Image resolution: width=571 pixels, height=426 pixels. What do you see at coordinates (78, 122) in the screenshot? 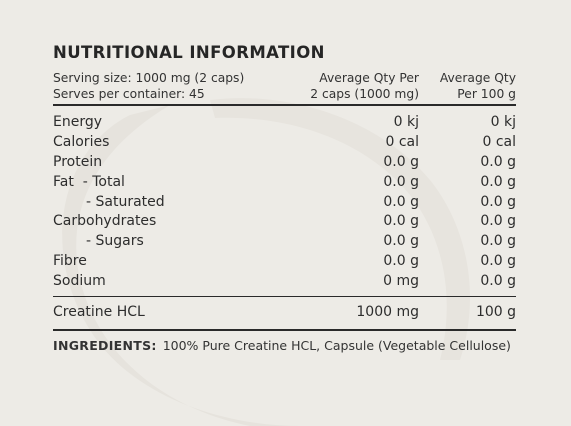
I see `nutrient-name: Energy` at bounding box center [78, 122].